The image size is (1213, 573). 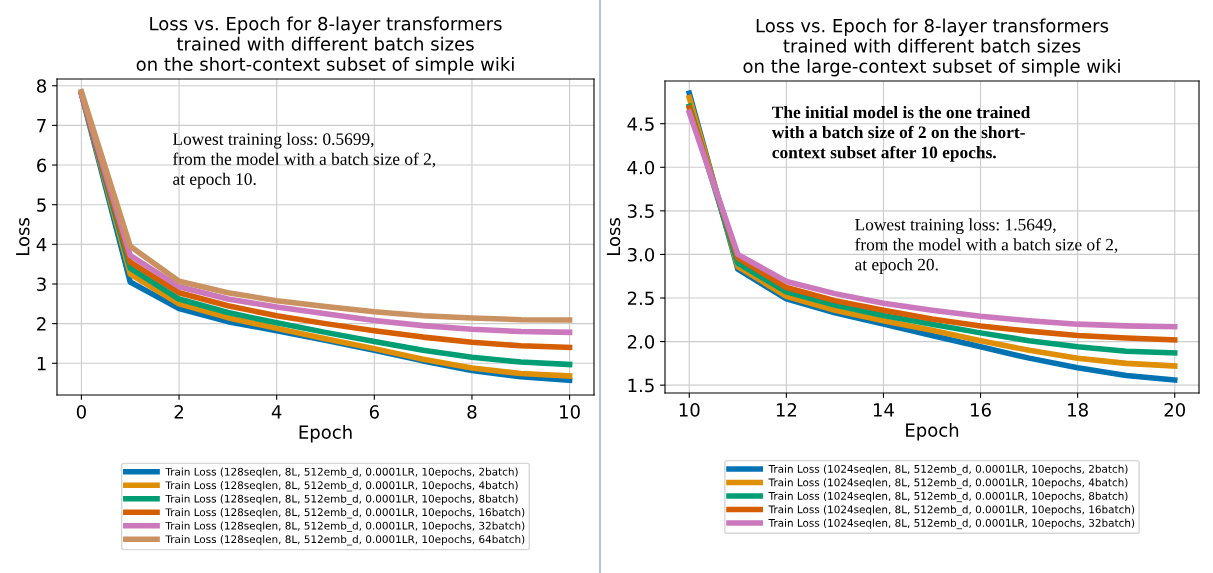 I want to click on x-tick-label: 12, so click(x=786, y=410).